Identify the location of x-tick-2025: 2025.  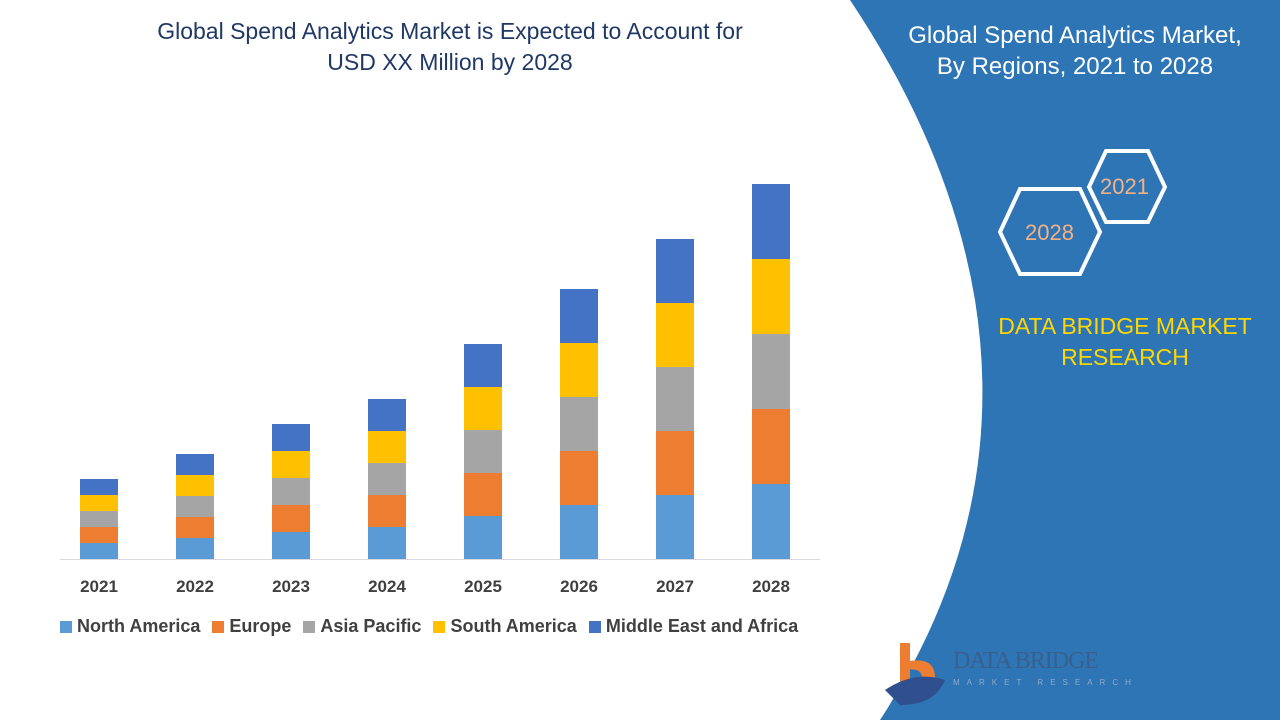
(483, 586).